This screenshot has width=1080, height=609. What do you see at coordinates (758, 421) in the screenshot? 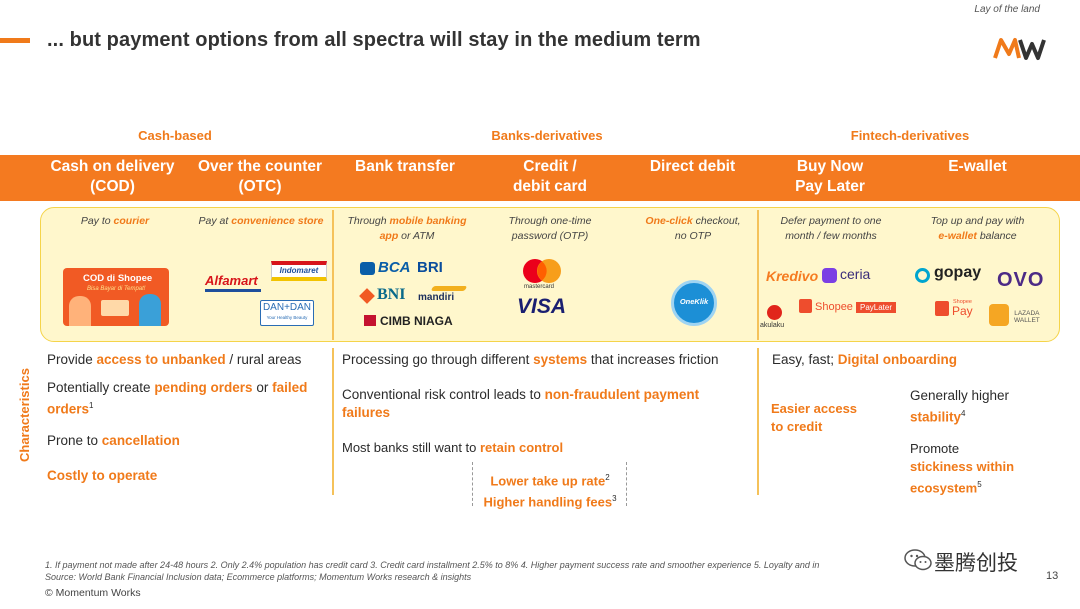
I see `divider-lower-bank-fintech` at bounding box center [758, 421].